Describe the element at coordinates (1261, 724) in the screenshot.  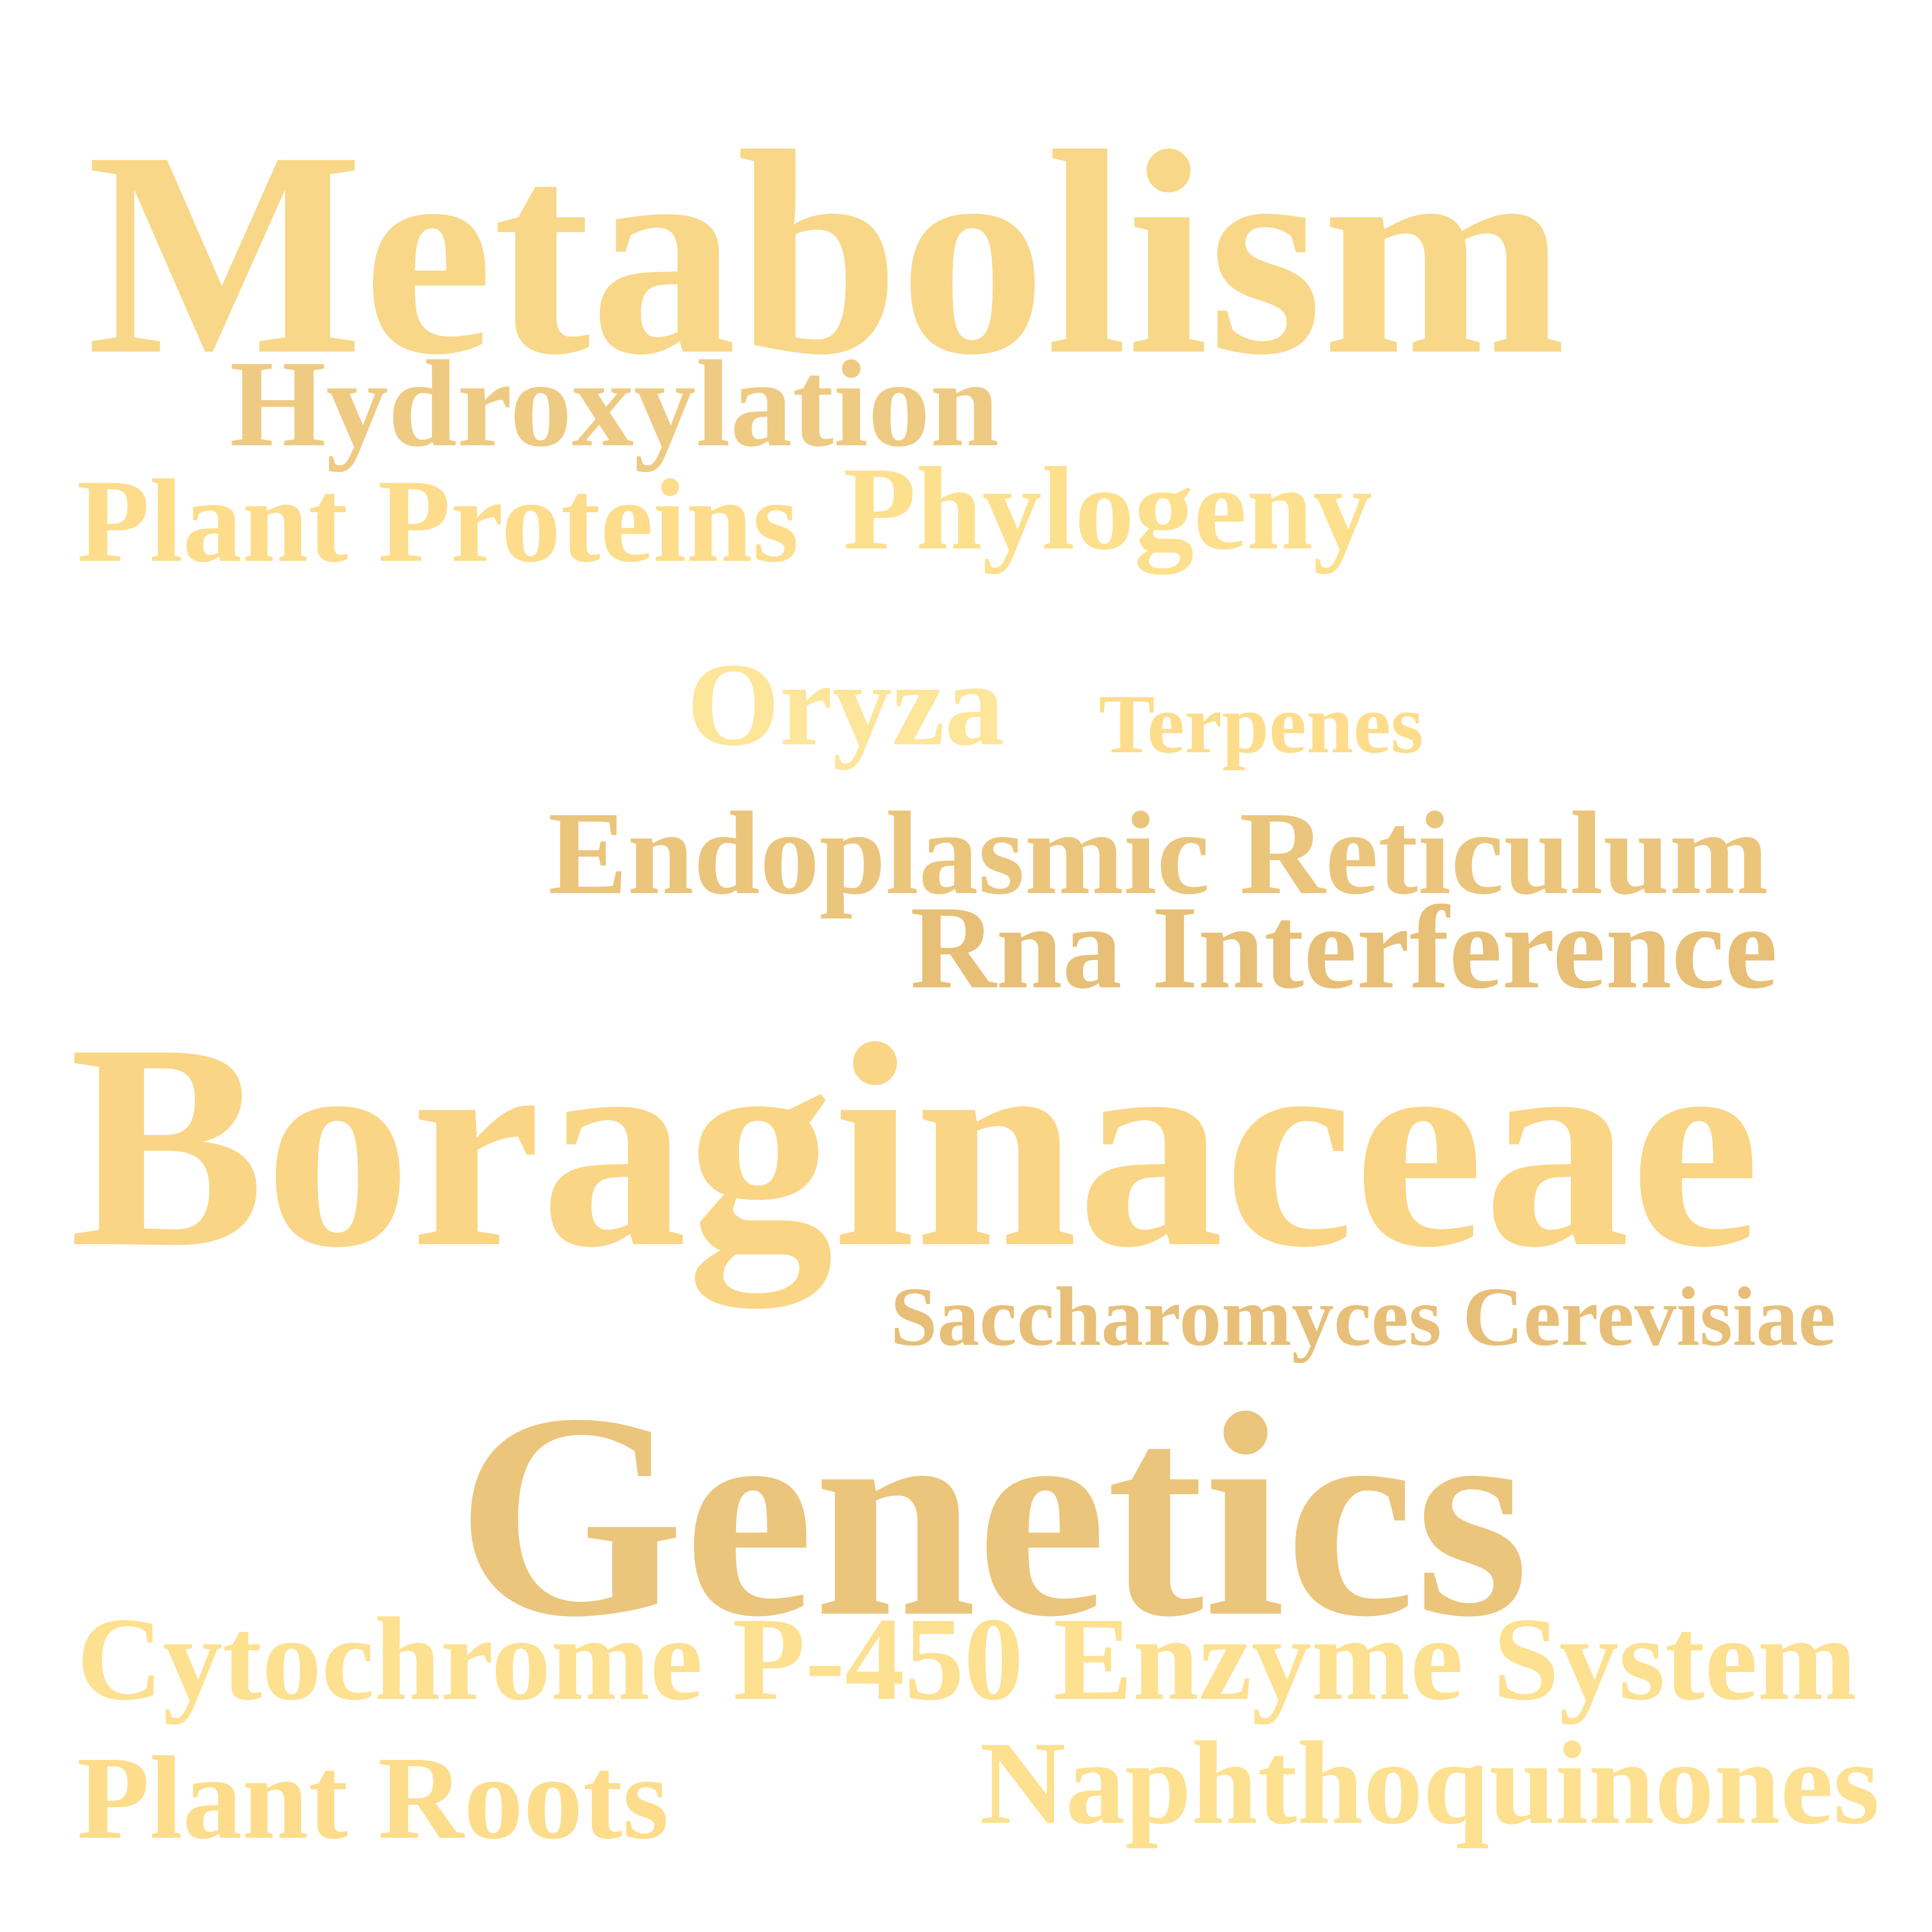
I see `word-terpenes: Terpenes` at that location.